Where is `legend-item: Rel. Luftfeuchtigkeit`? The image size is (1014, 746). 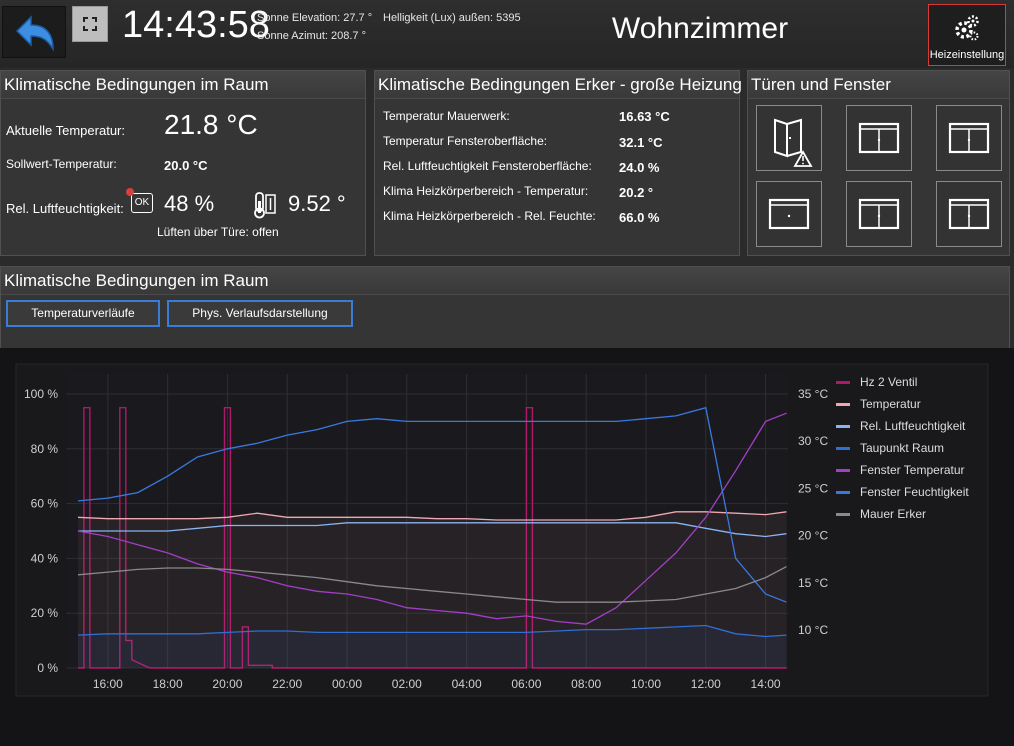 legend-item: Rel. Luftfeuchtigkeit is located at coordinates (900, 426).